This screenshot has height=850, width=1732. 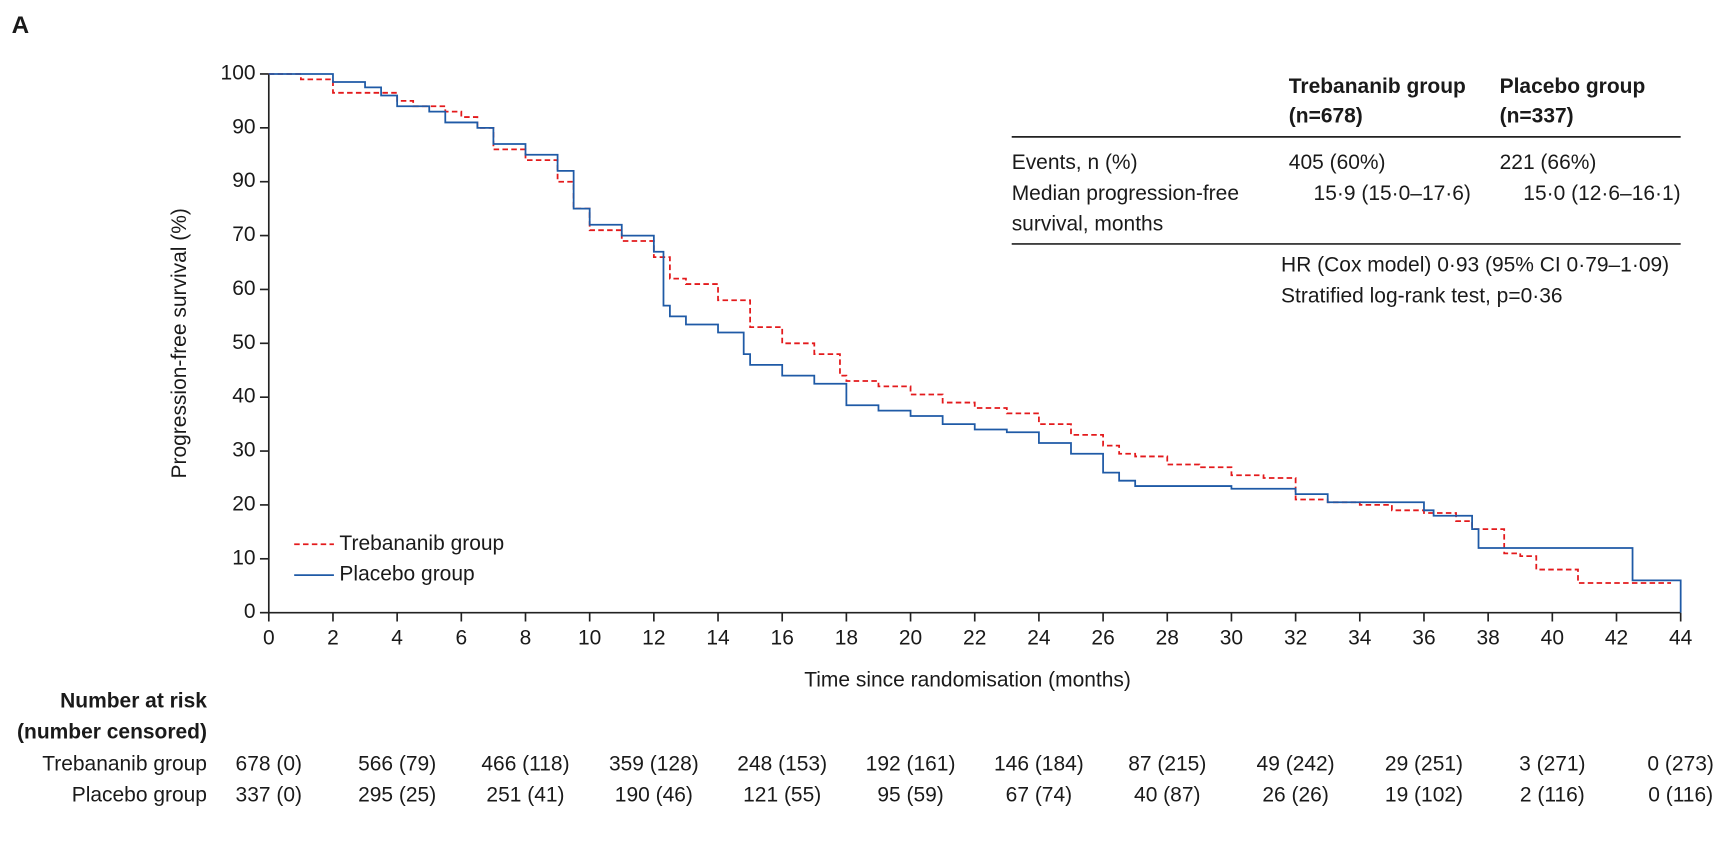 What do you see at coordinates (1548, 162) in the screenshot?
I see `table-cell: 221 (66%)` at bounding box center [1548, 162].